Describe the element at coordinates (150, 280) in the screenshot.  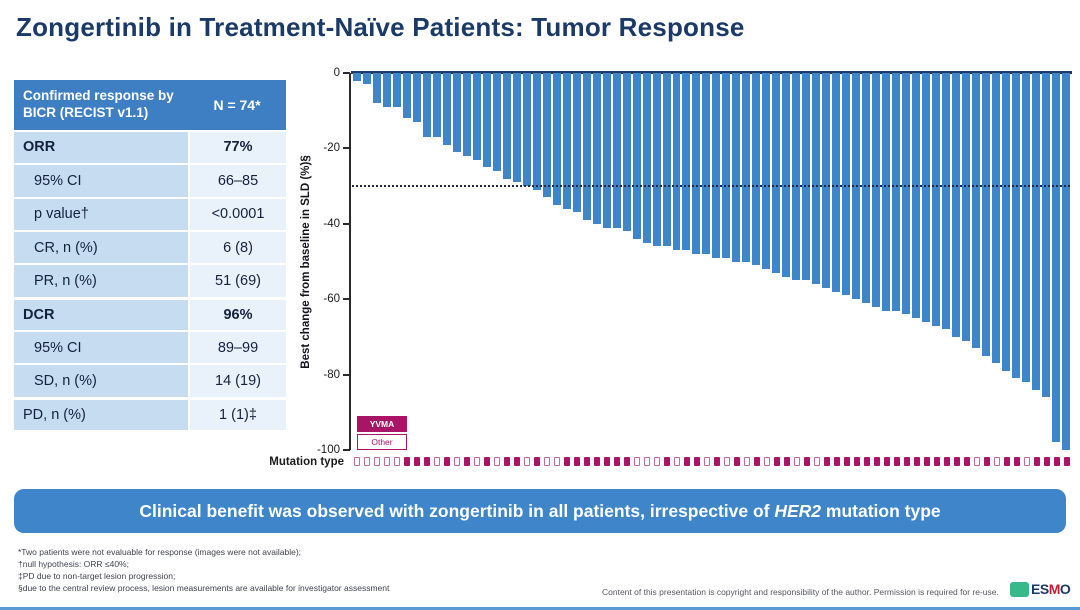
I see `table-row: PR, n (%) 51 (69)` at that location.